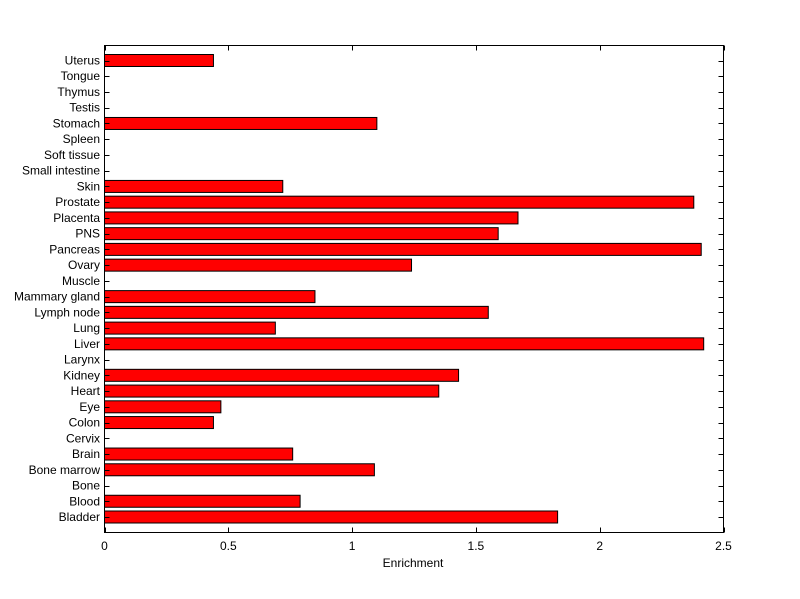  Describe the element at coordinates (83, 438) in the screenshot. I see `y-tick-label: Cervix` at that location.